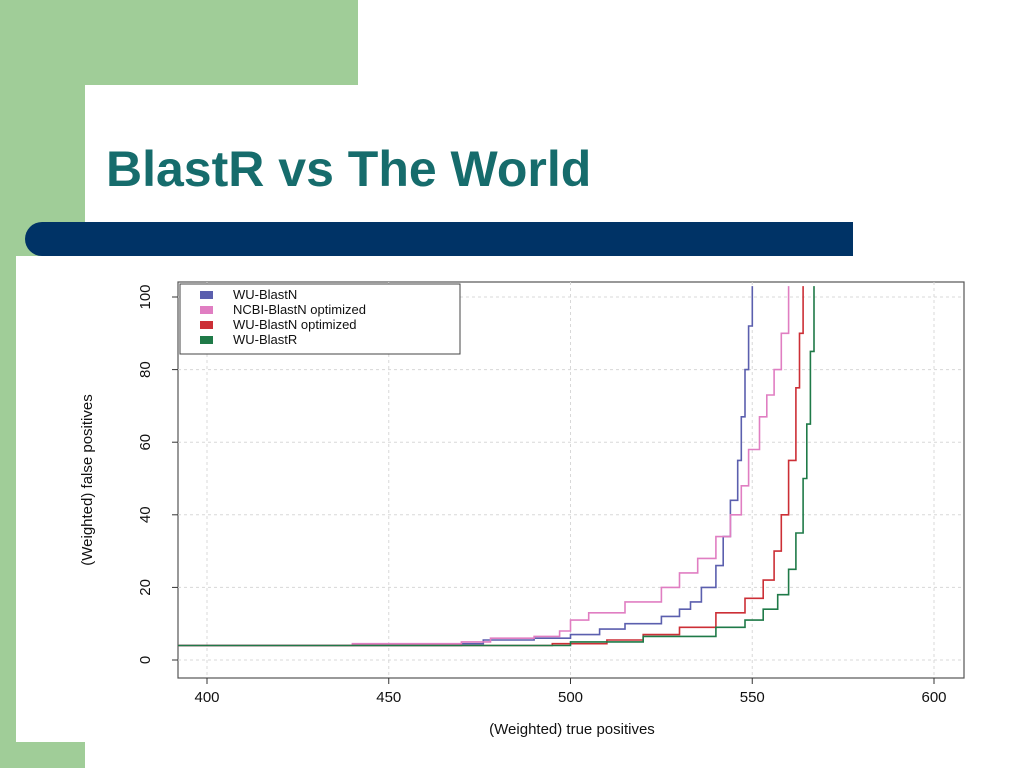 The width and height of the screenshot is (1024, 768). Describe the element at coordinates (752, 697) in the screenshot. I see `x-tick-label: 550` at that location.